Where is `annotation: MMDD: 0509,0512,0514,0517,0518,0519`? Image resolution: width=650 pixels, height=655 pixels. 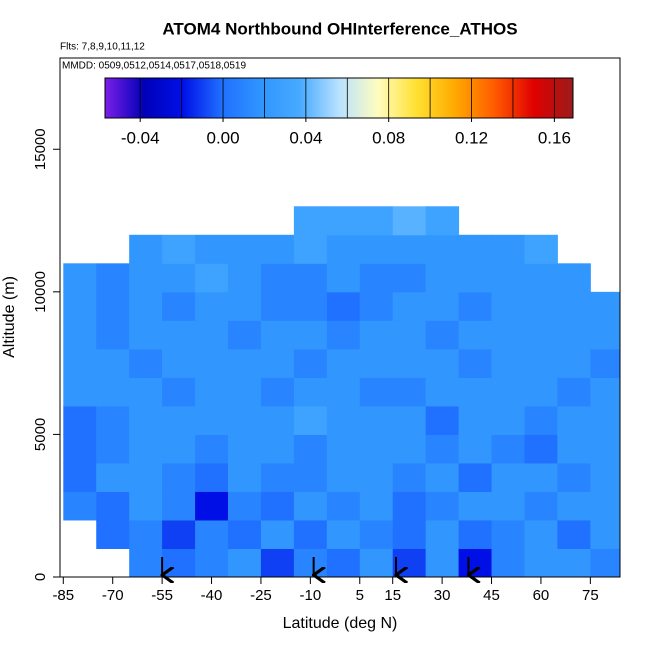 annotation: MMDD: 0509,0512,0514,0517,0518,0519 is located at coordinates (154, 66).